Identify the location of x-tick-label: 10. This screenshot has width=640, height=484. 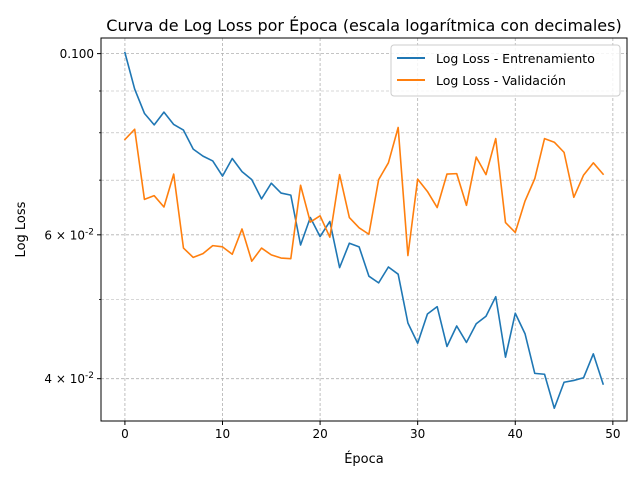
(222, 434).